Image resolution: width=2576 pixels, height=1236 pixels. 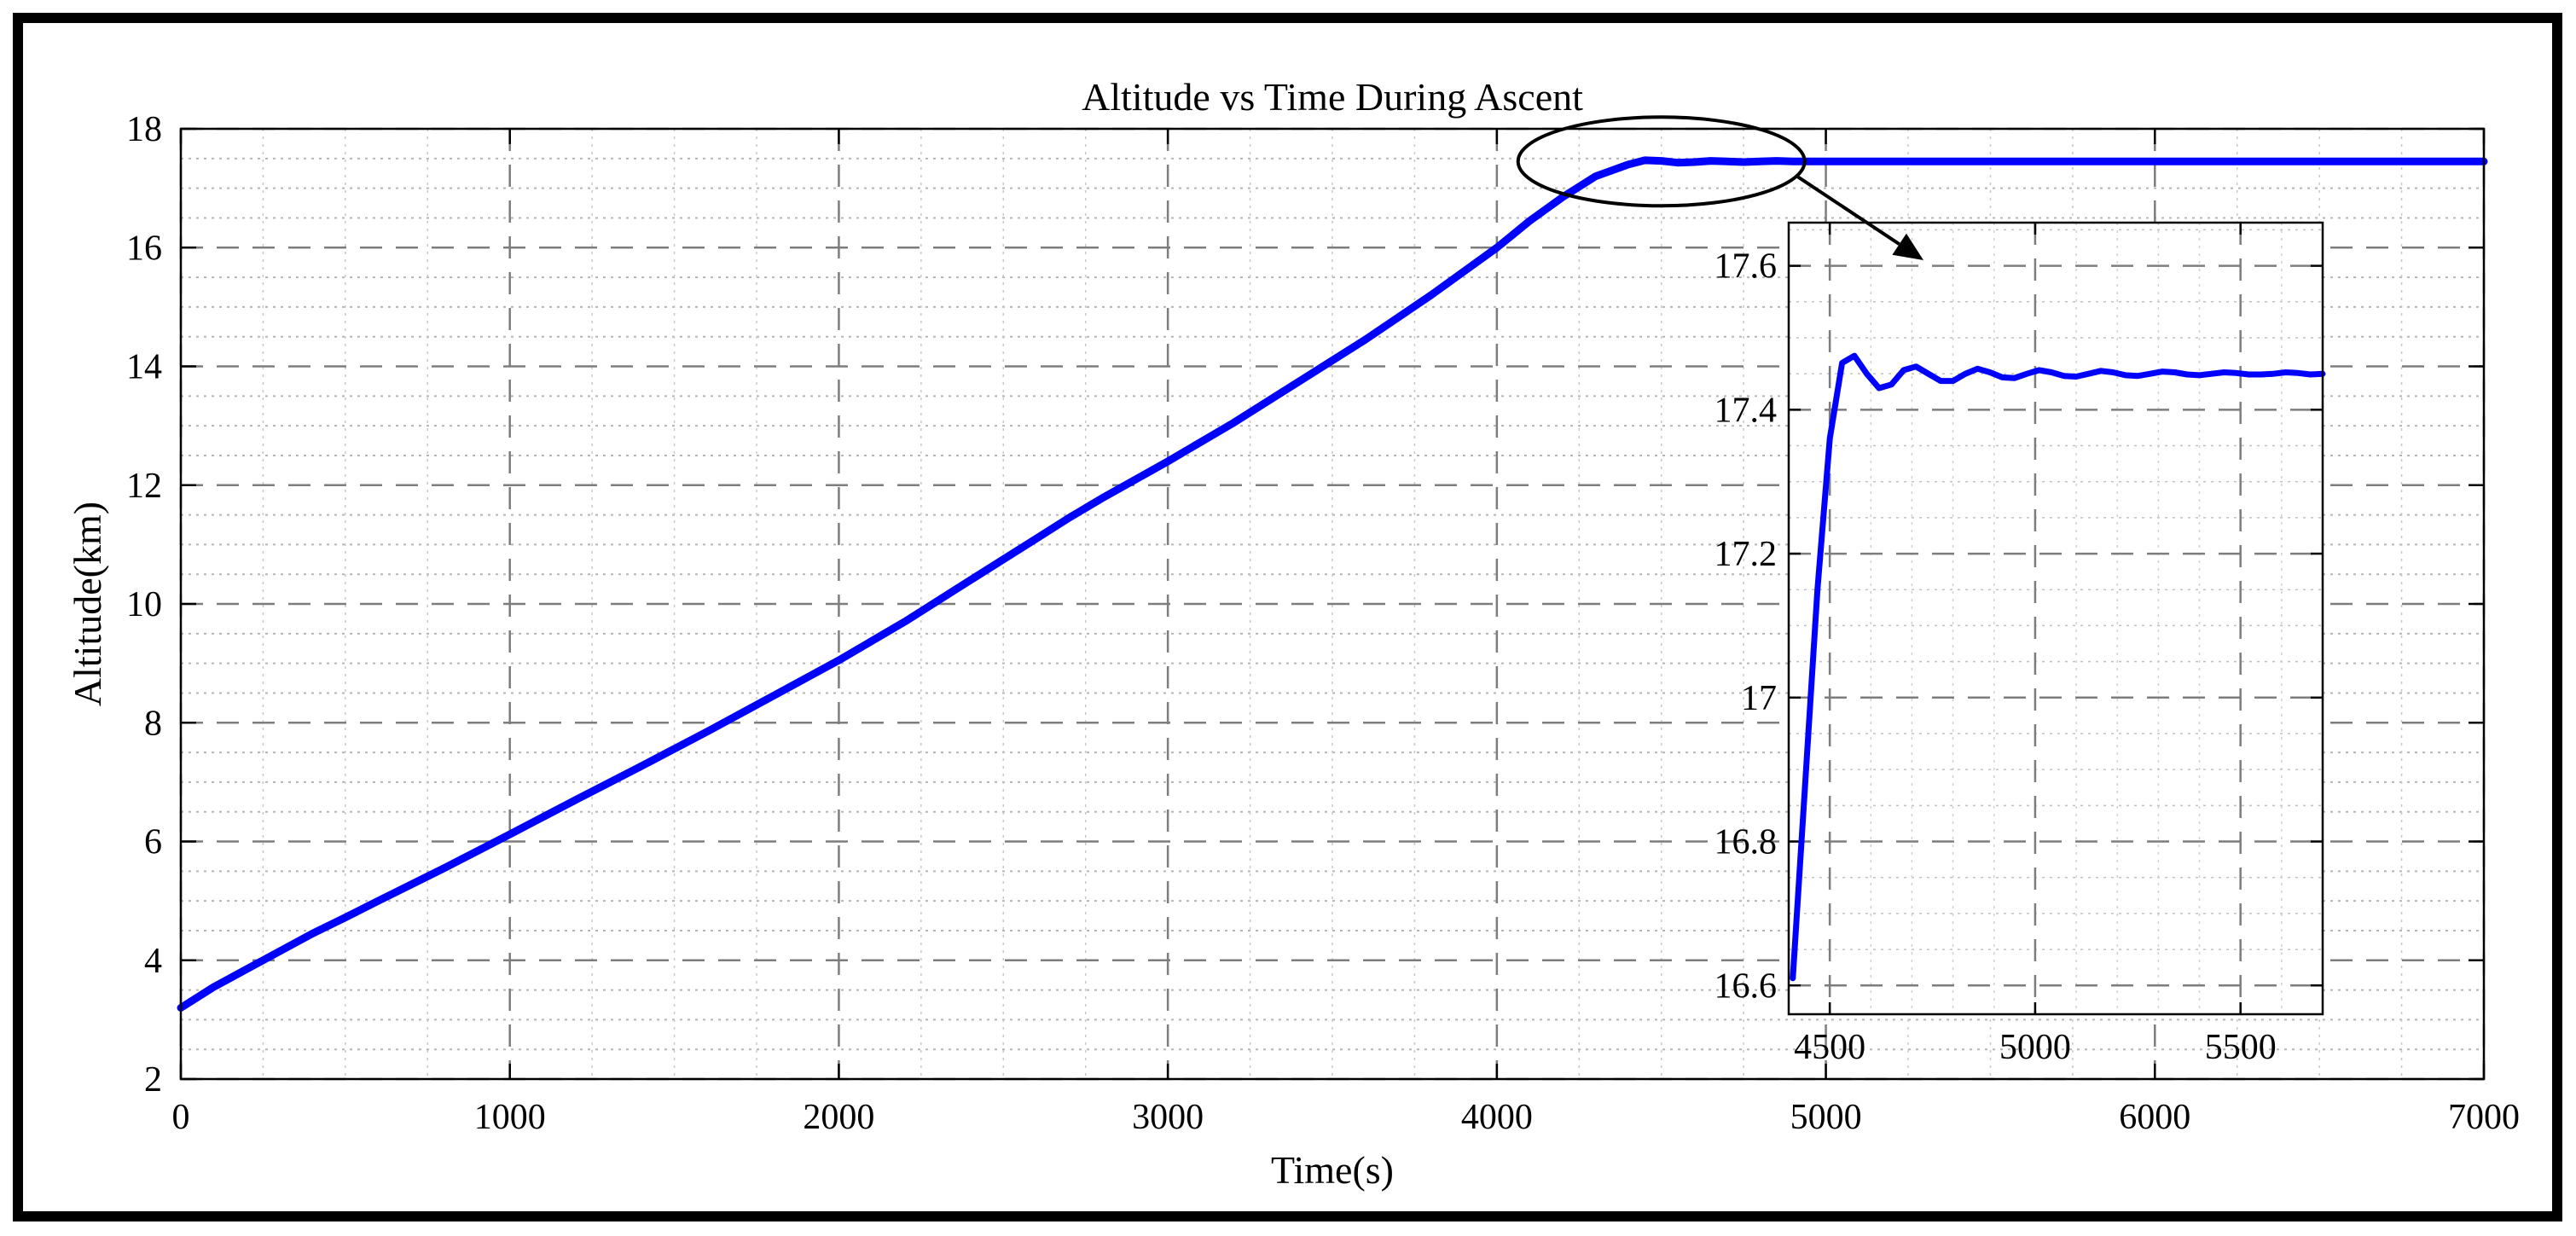 What do you see at coordinates (1497, 1117) in the screenshot?
I see `main-x-tick-label: 4000` at bounding box center [1497, 1117].